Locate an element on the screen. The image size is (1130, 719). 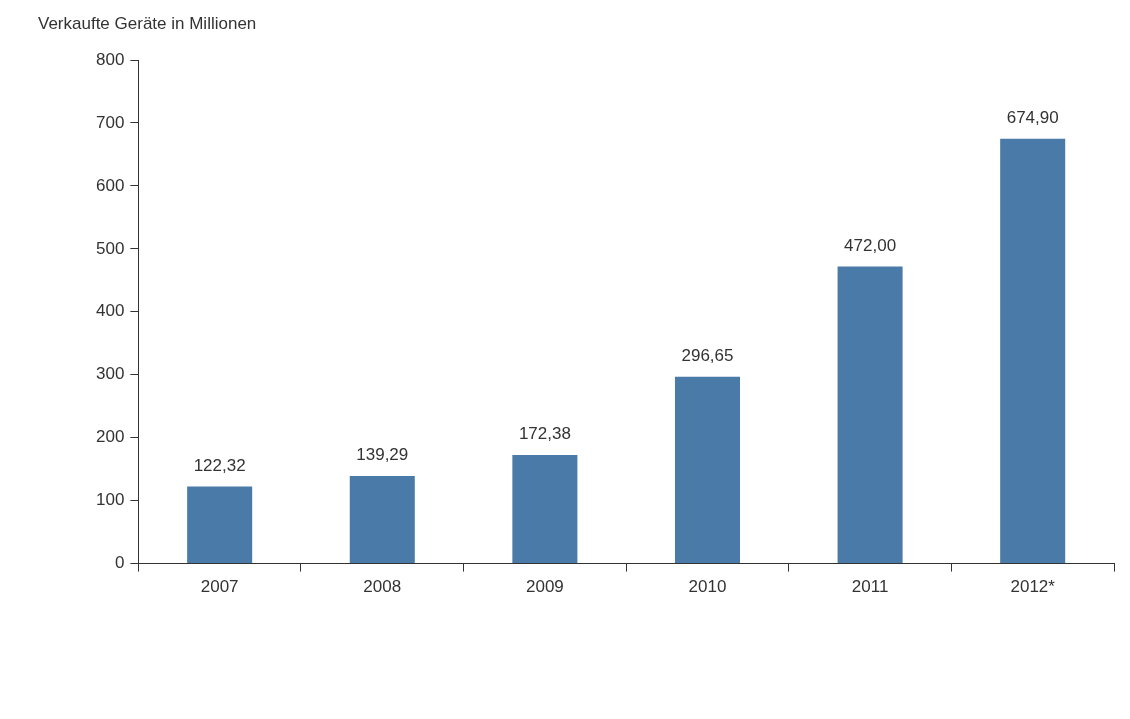
y-tick-label: 300 is located at coordinates (110, 374).